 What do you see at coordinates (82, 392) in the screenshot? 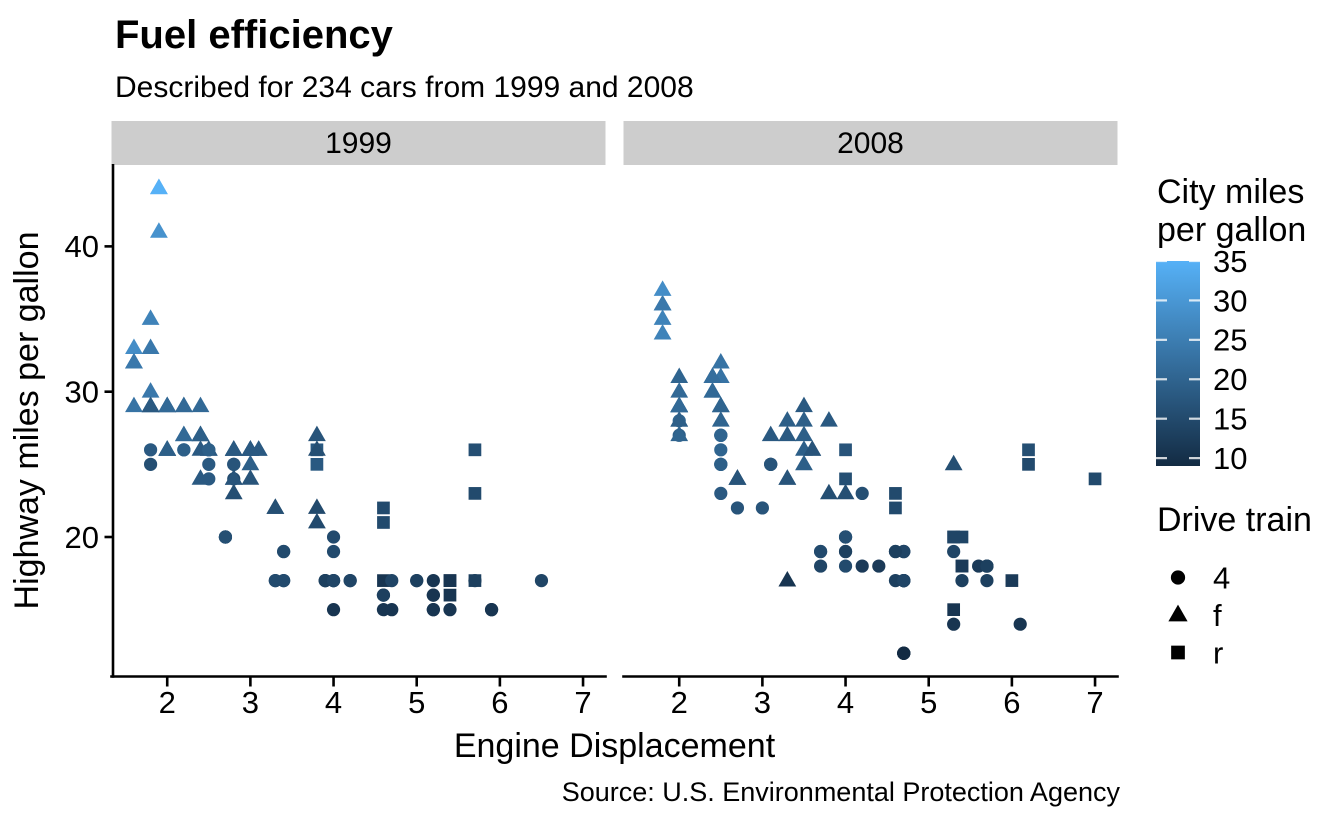
I see `y-tick-label: 30` at bounding box center [82, 392].